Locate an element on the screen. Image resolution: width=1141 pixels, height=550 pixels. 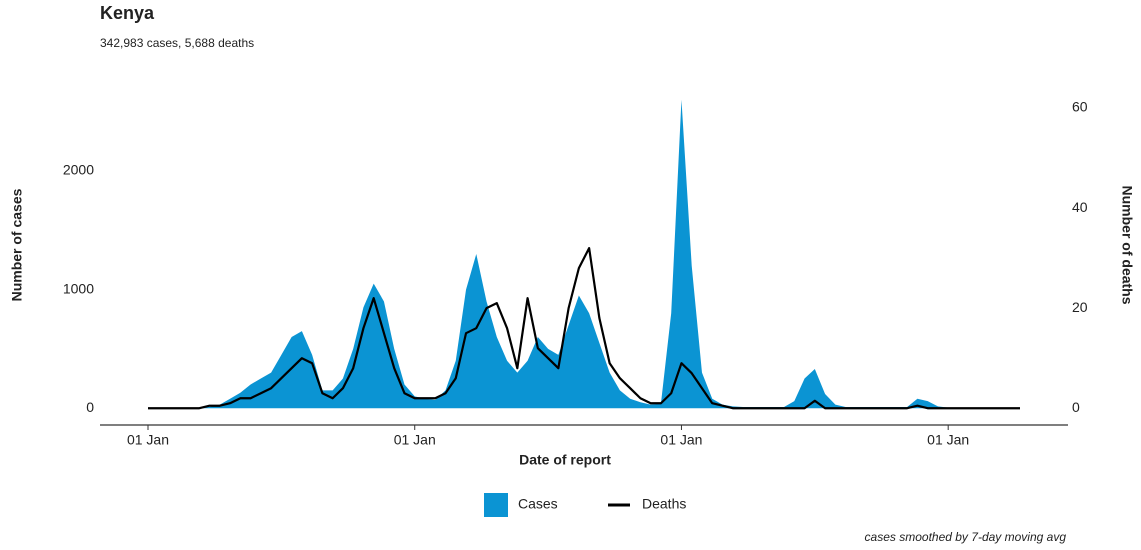
y-tick-label: 0 is located at coordinates (90, 407).